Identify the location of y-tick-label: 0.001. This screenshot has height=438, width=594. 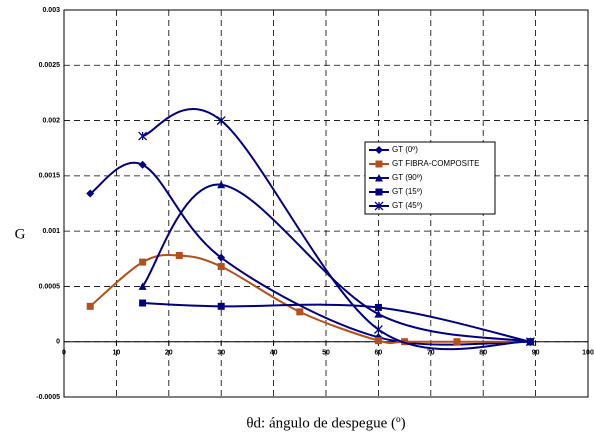
(51, 231).